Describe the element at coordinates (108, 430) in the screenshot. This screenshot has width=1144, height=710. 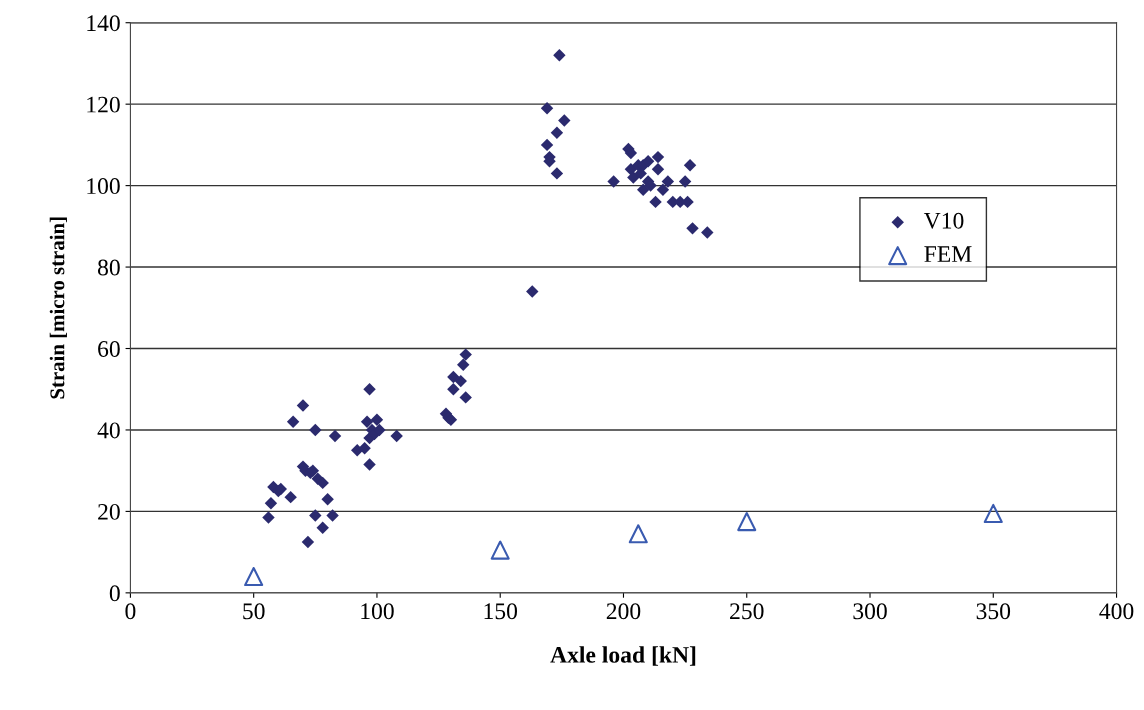
I see `y-tick-label: 40` at that location.